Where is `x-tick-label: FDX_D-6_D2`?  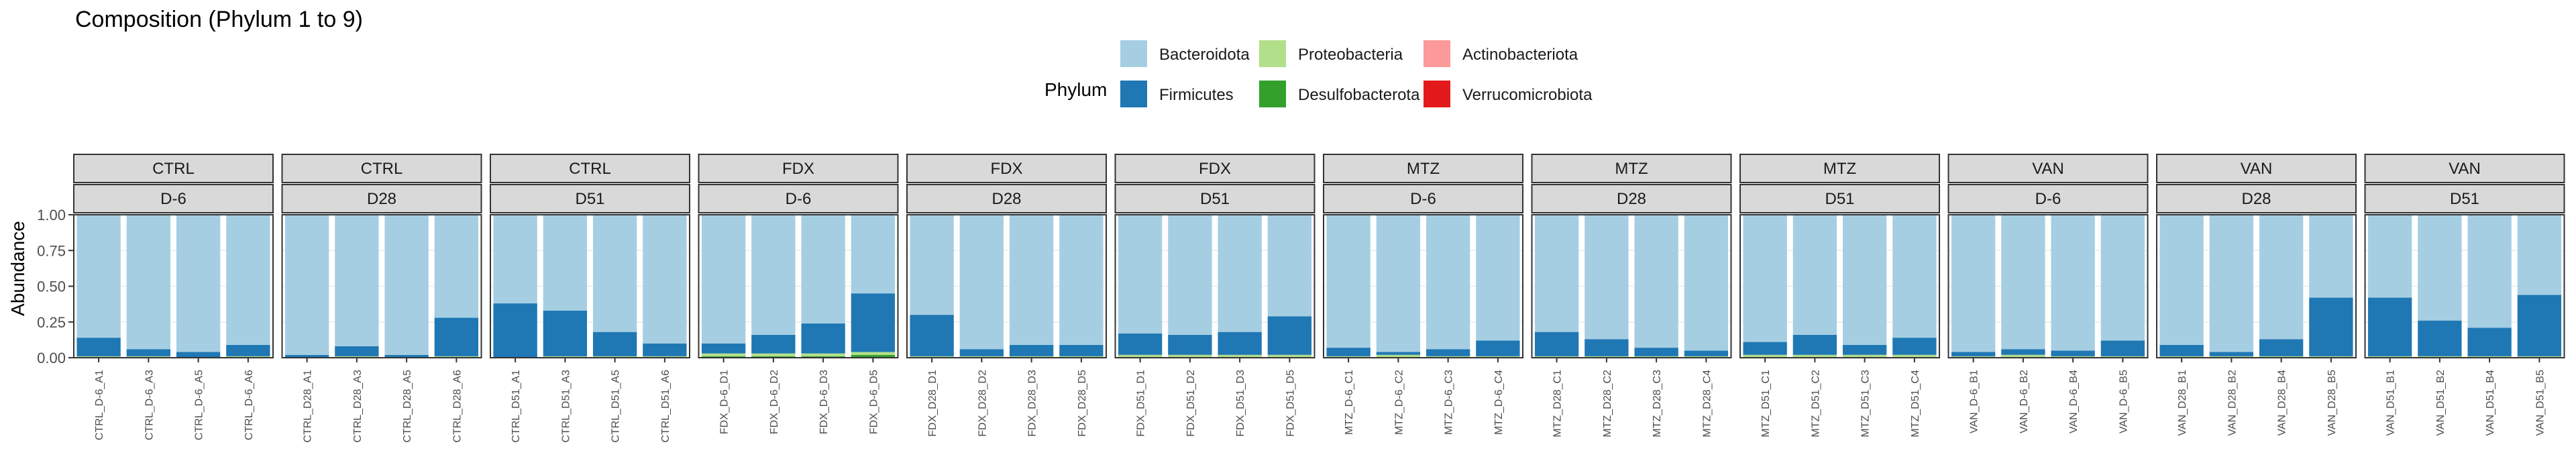 x-tick-label: FDX_D-6_D2 is located at coordinates (774, 402).